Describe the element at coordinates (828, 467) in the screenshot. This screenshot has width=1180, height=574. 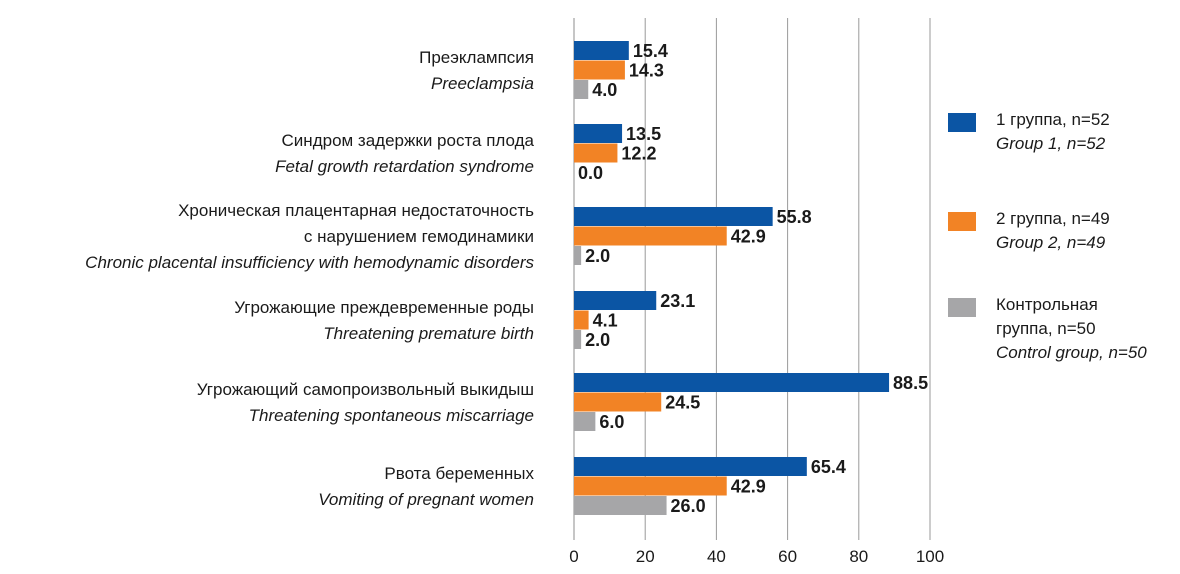
I see `data-label: 65.4` at that location.